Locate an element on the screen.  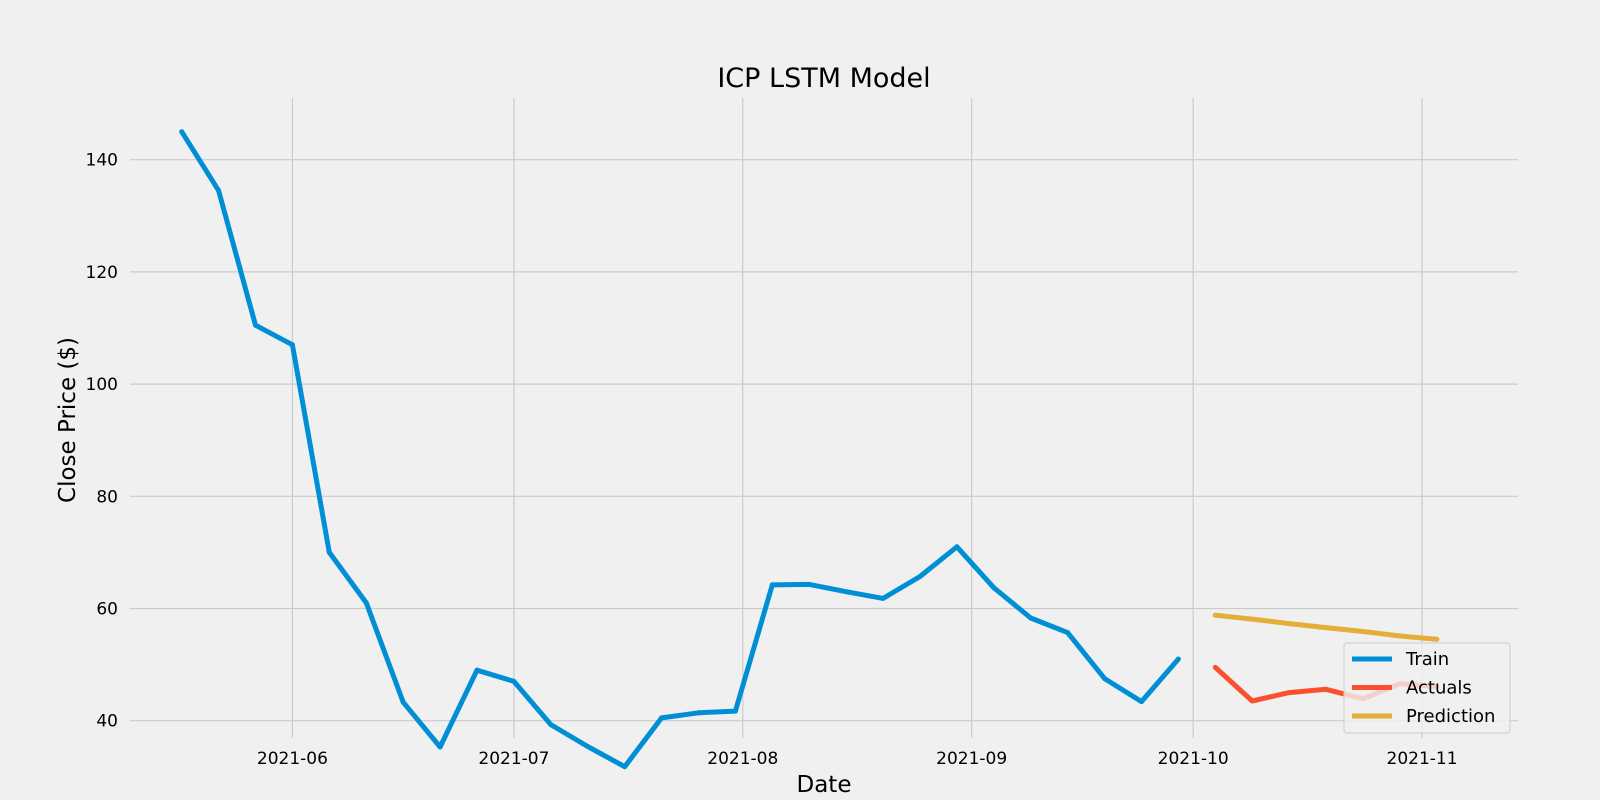
legend: Train Actuals Prediction is located at coordinates (1427, 688).